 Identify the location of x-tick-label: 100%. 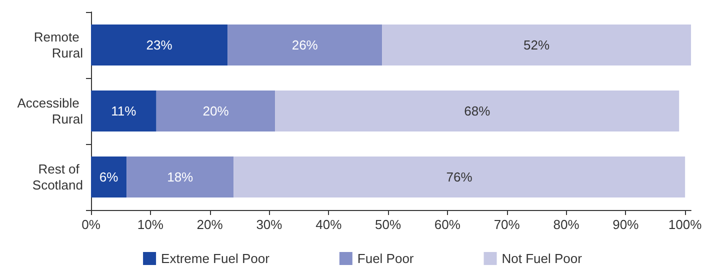
(685, 224).